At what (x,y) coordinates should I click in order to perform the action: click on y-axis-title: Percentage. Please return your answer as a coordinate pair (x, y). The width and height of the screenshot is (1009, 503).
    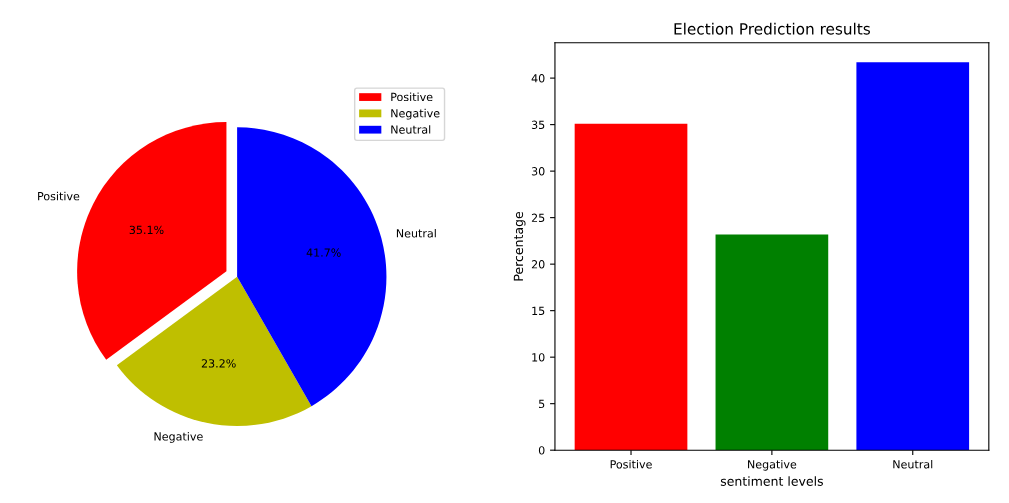
    Looking at the image, I should click on (519, 246).